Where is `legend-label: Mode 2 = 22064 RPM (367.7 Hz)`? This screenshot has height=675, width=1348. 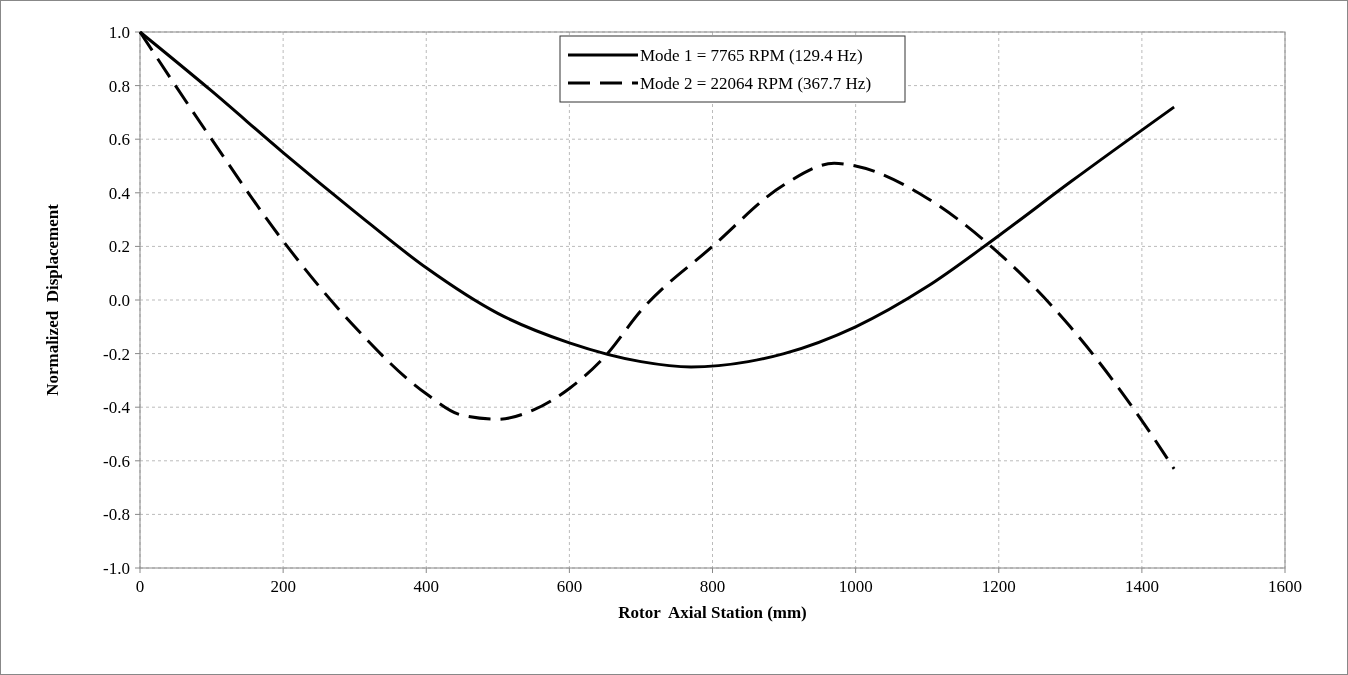 legend-label: Mode 2 = 22064 RPM (367.7 Hz) is located at coordinates (756, 83).